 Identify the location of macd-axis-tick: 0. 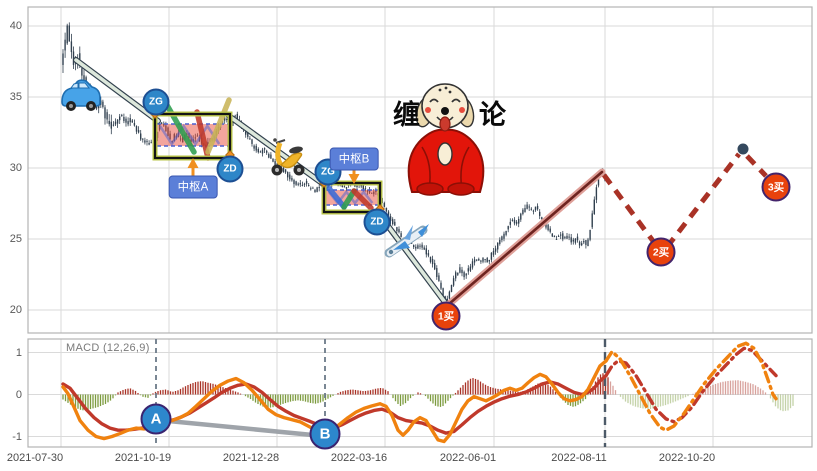
(18, 394).